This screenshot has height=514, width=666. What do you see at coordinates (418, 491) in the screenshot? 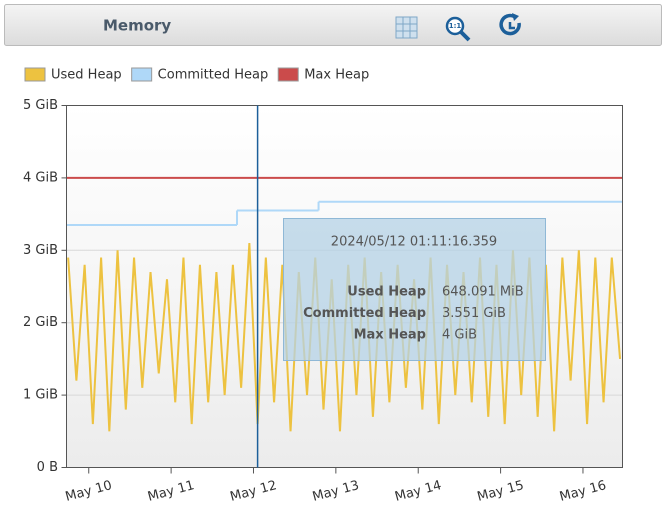
I see `x-tick-label: May 14` at bounding box center [418, 491].